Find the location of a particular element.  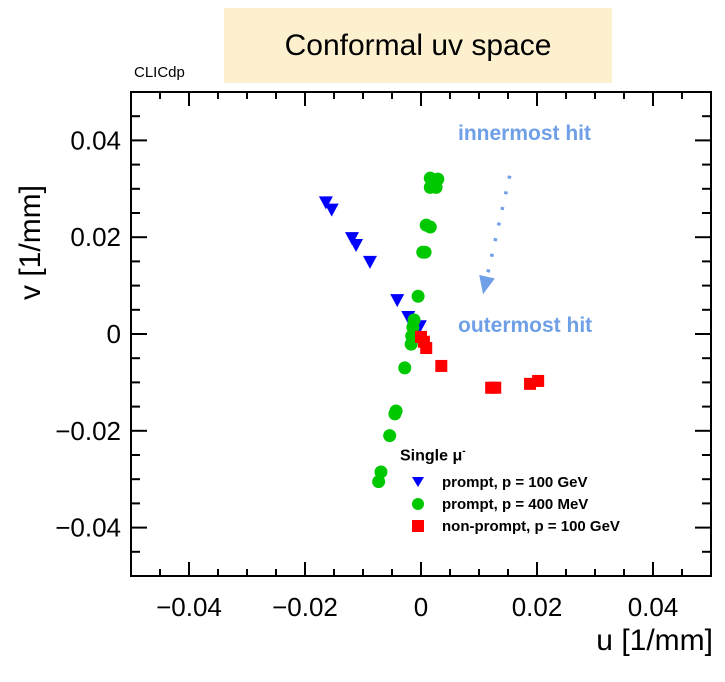

arrow-shaft is located at coordinates (498, 226).